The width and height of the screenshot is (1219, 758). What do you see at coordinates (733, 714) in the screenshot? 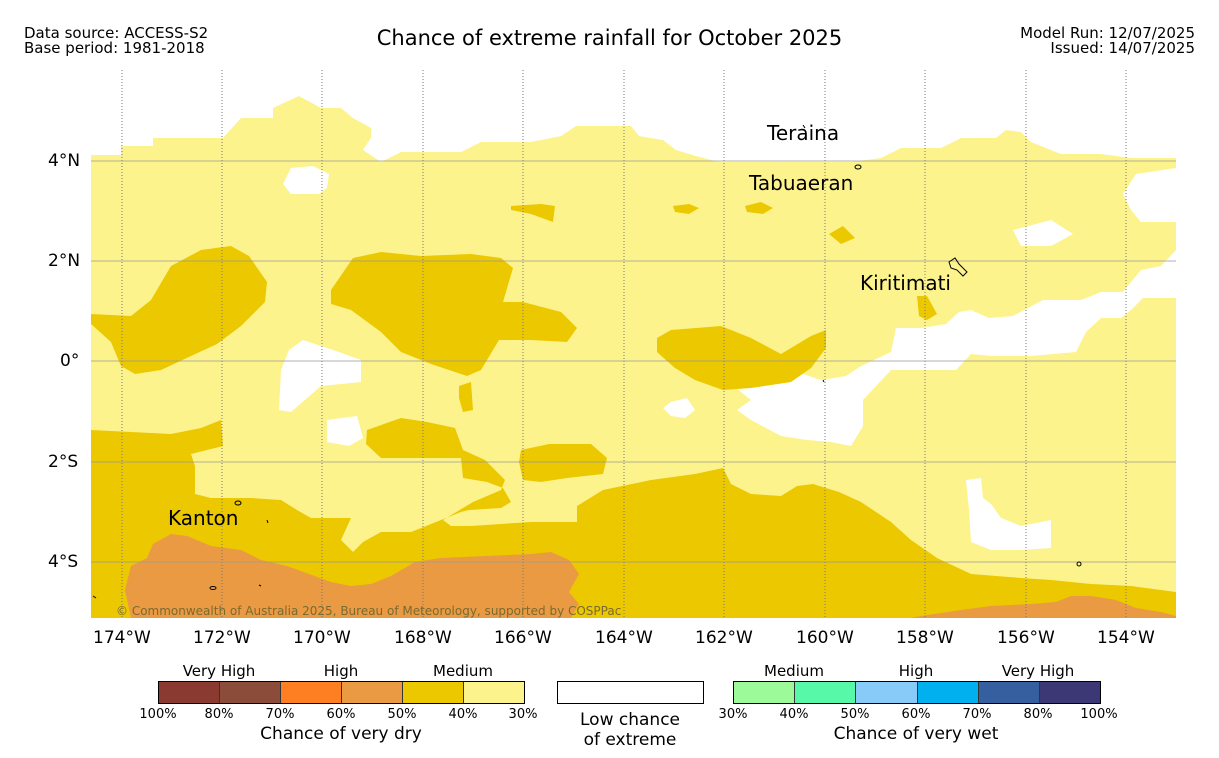
I see `wet-tick-30: 30%` at bounding box center [733, 714].